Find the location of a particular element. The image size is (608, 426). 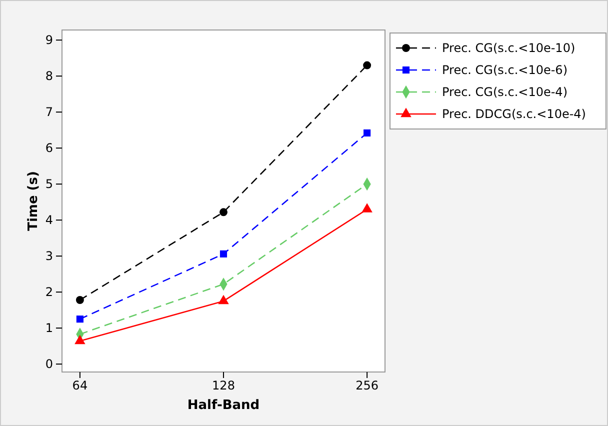

x-tick-label: 128 is located at coordinates (223, 385).